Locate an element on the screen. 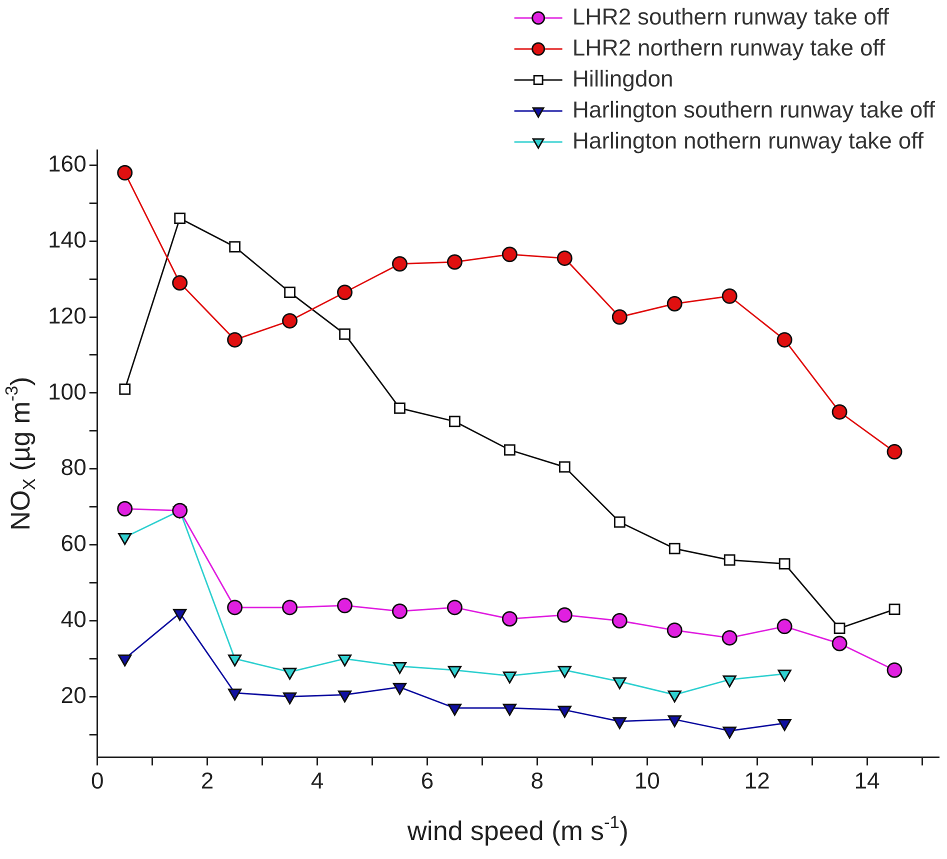  legend-label: Hillingdon is located at coordinates (623, 78).